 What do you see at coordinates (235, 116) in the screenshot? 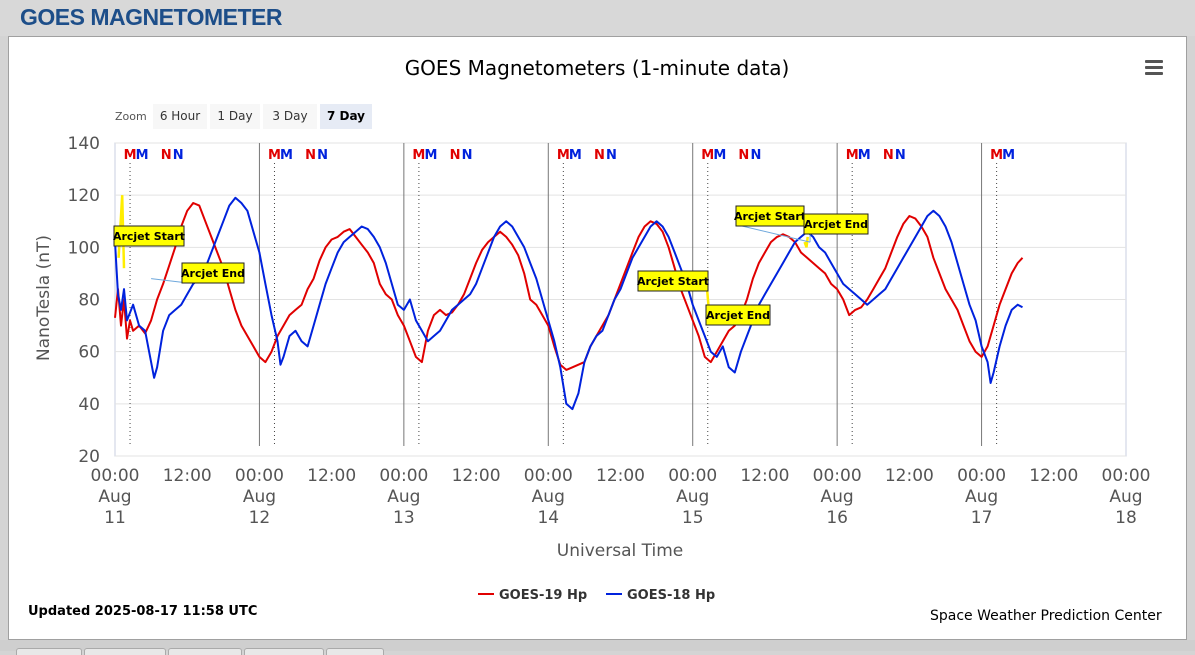
I see `zoom-1-day-button: 1 Day` at bounding box center [235, 116].